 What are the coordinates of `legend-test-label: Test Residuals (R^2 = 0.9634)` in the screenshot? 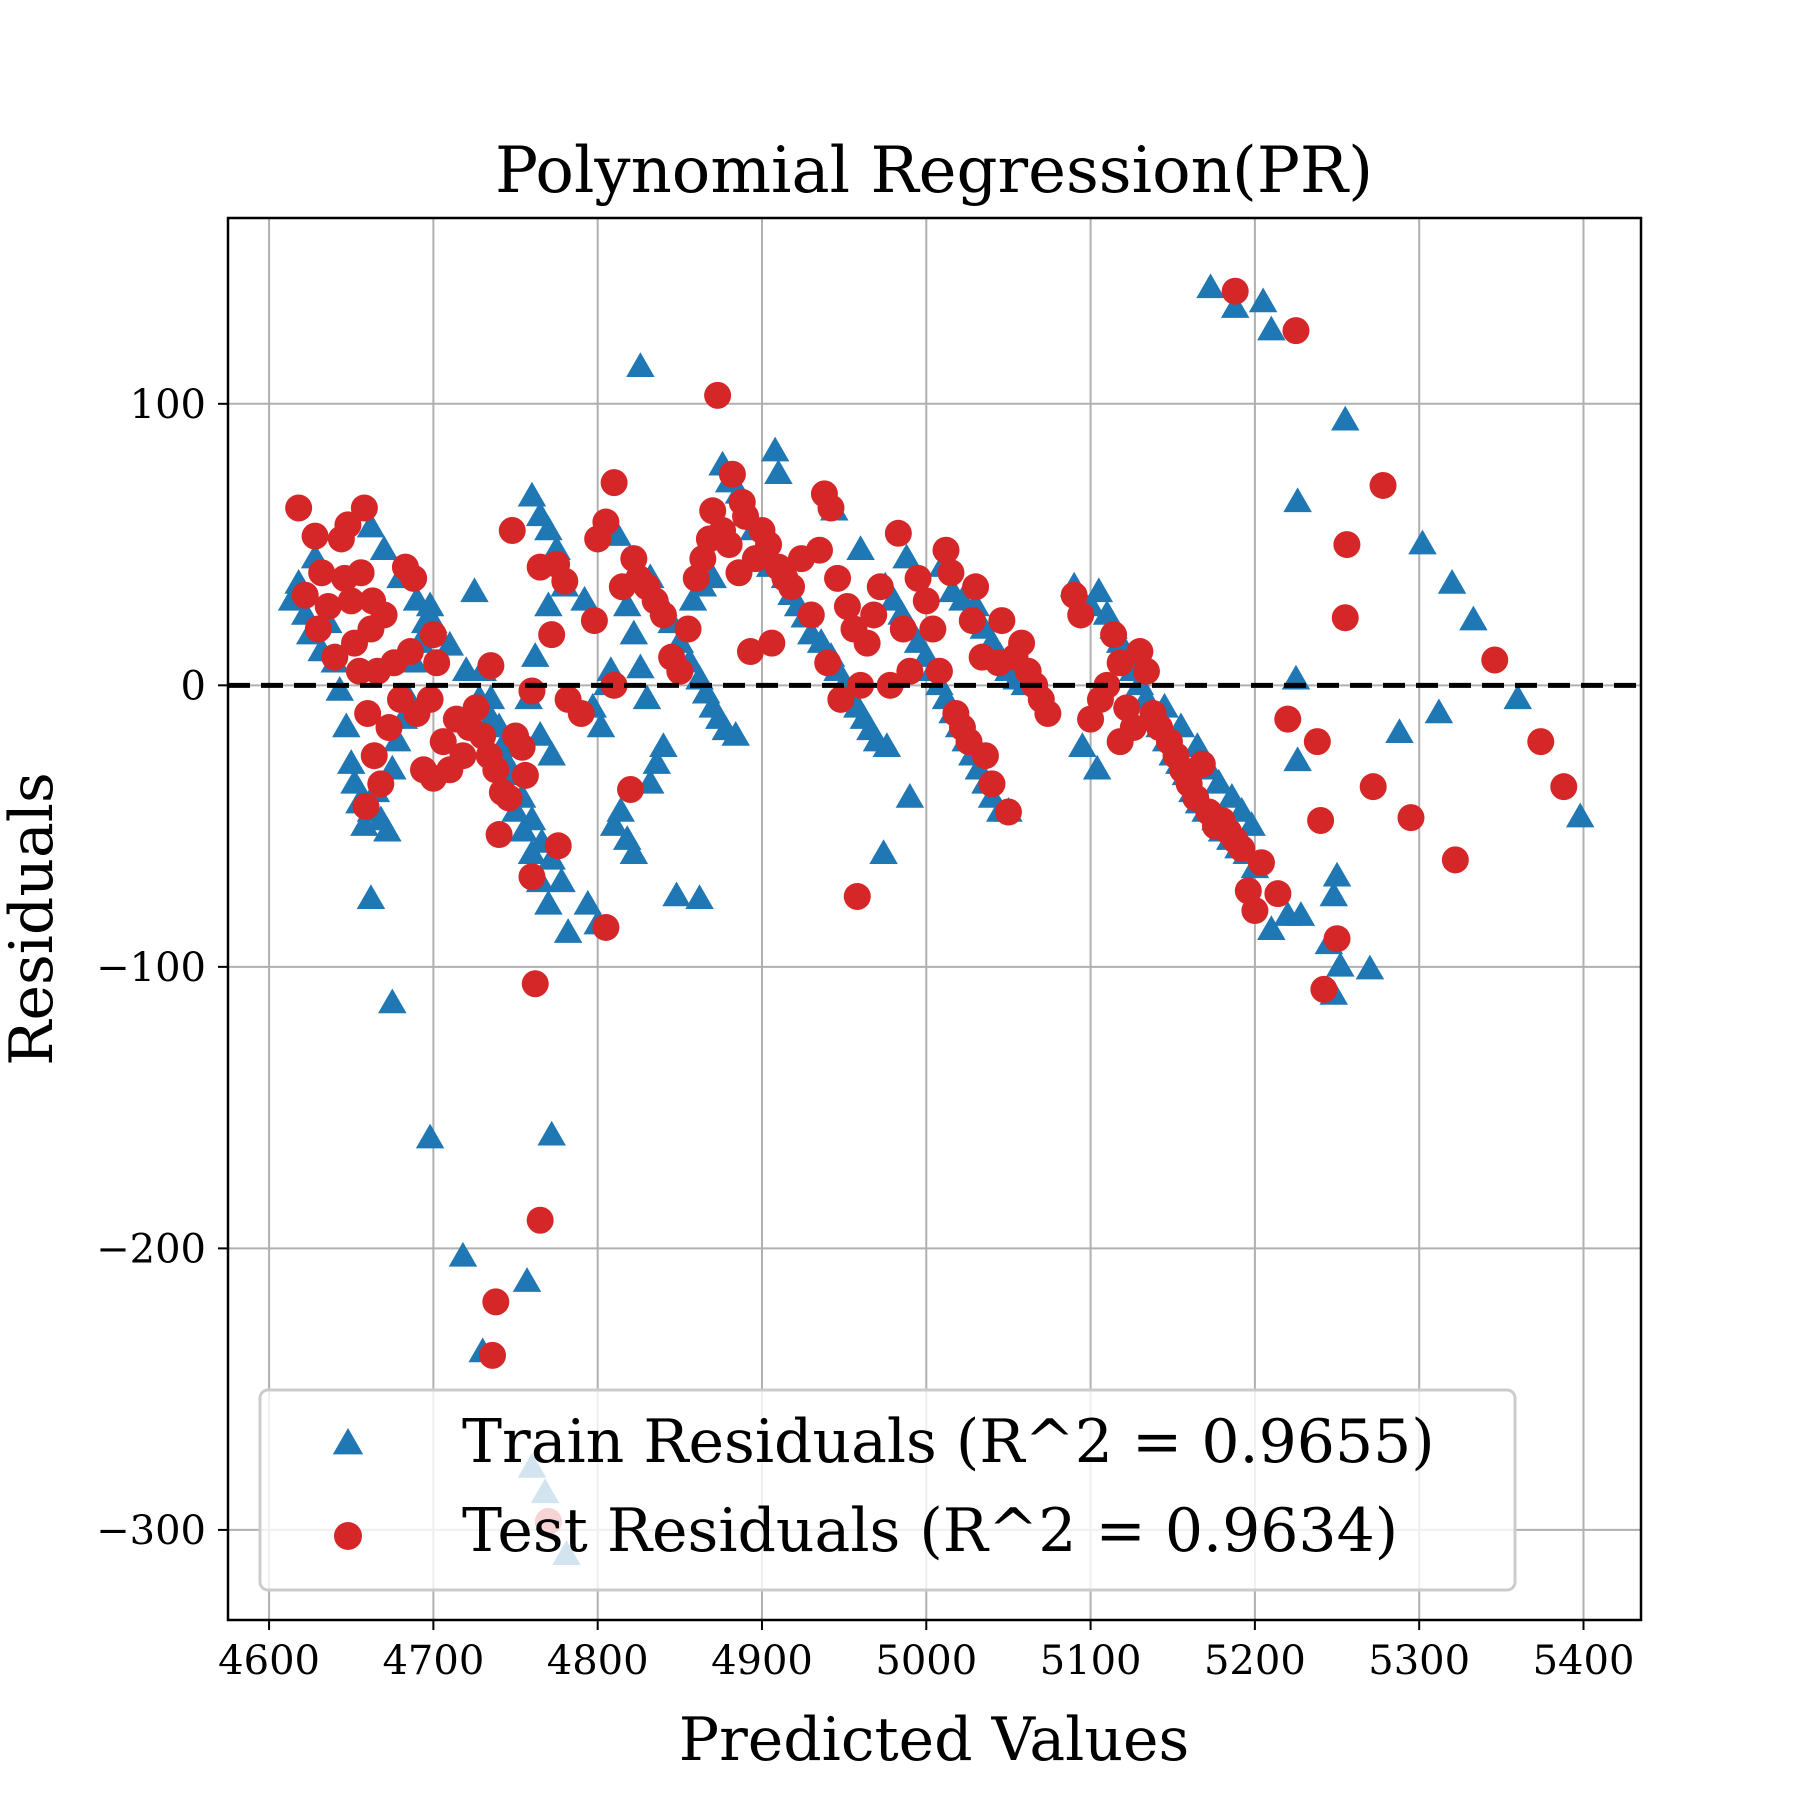 It's located at (930, 1531).